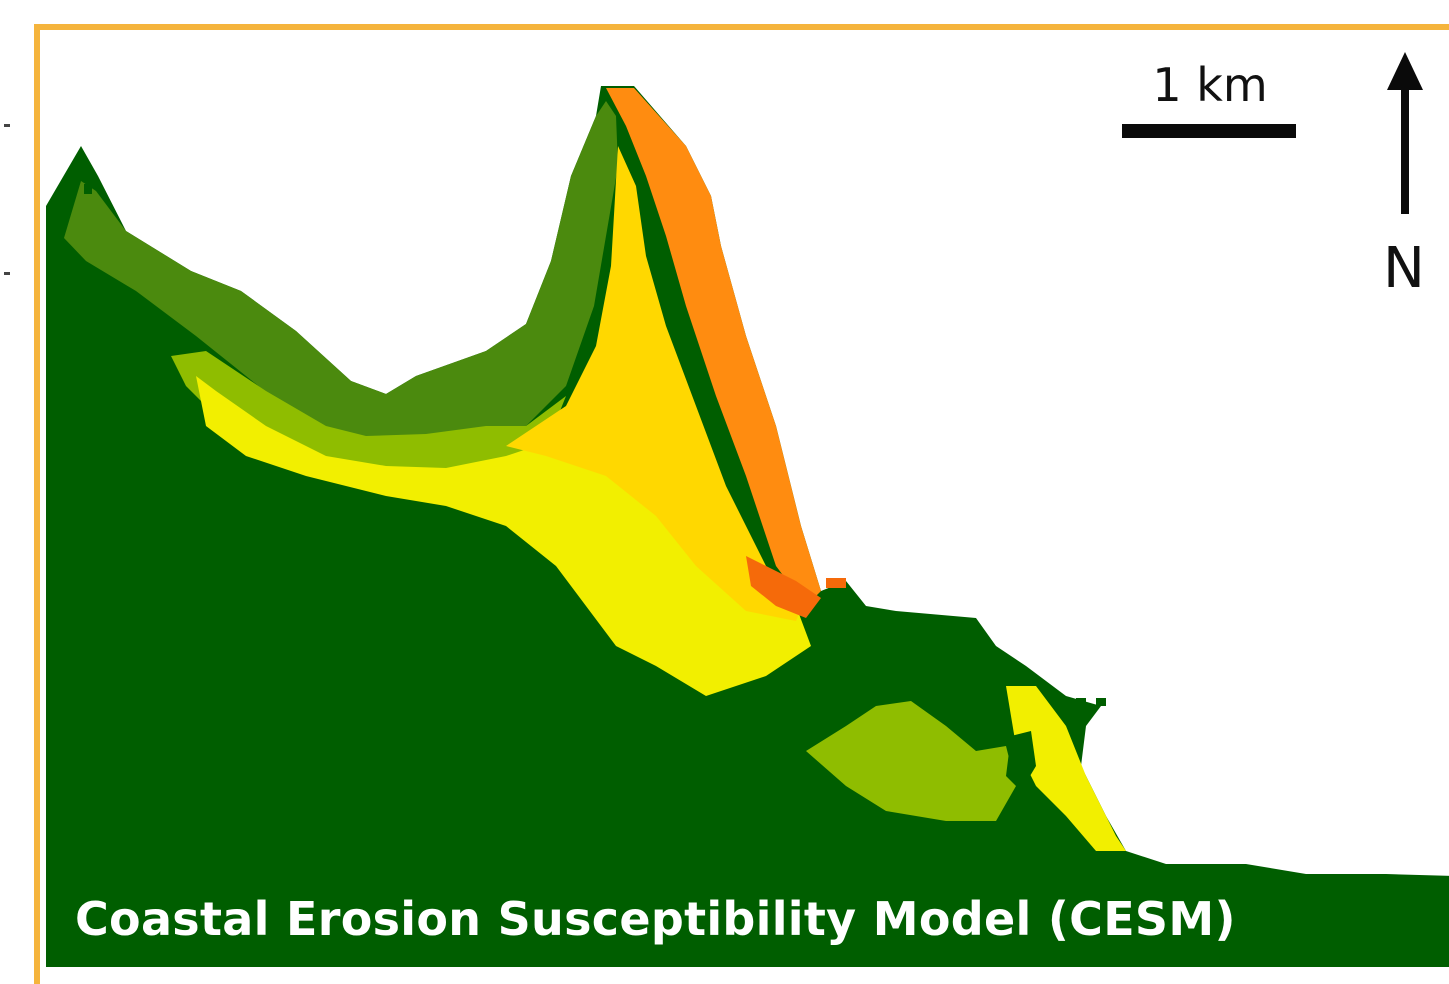  What do you see at coordinates (1021, 761) in the screenshot?
I see `land-islet` at bounding box center [1021, 761].